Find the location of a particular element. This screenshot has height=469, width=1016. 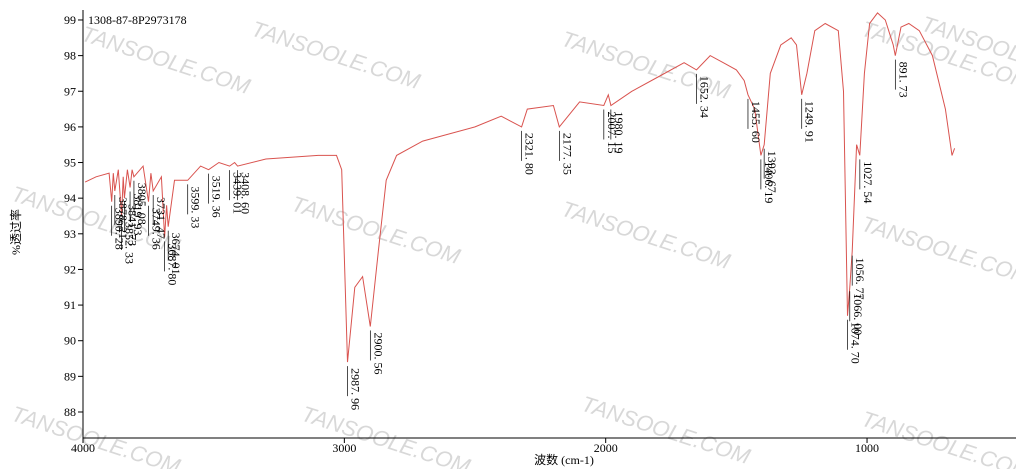

y-tick-label: 89 is located at coordinates (70, 376).